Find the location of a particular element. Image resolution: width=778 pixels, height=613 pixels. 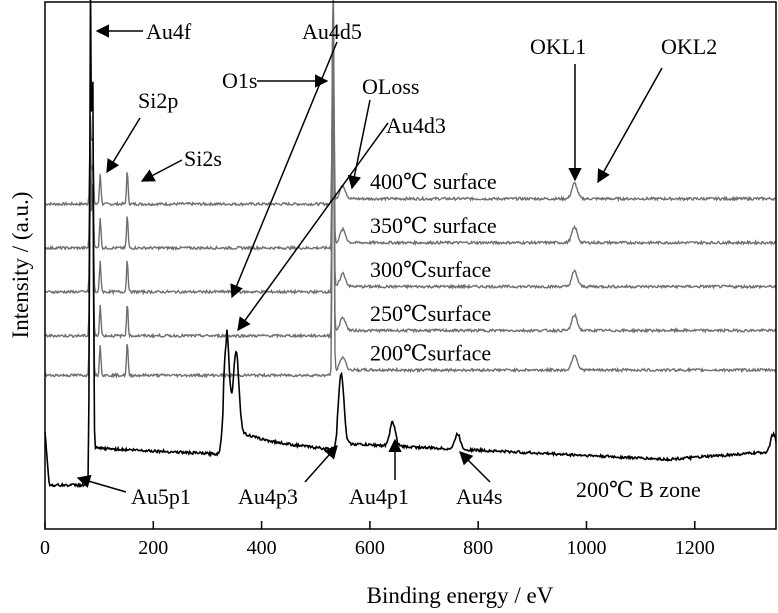

annotation-okl2: OKL2 is located at coordinates (689, 46).